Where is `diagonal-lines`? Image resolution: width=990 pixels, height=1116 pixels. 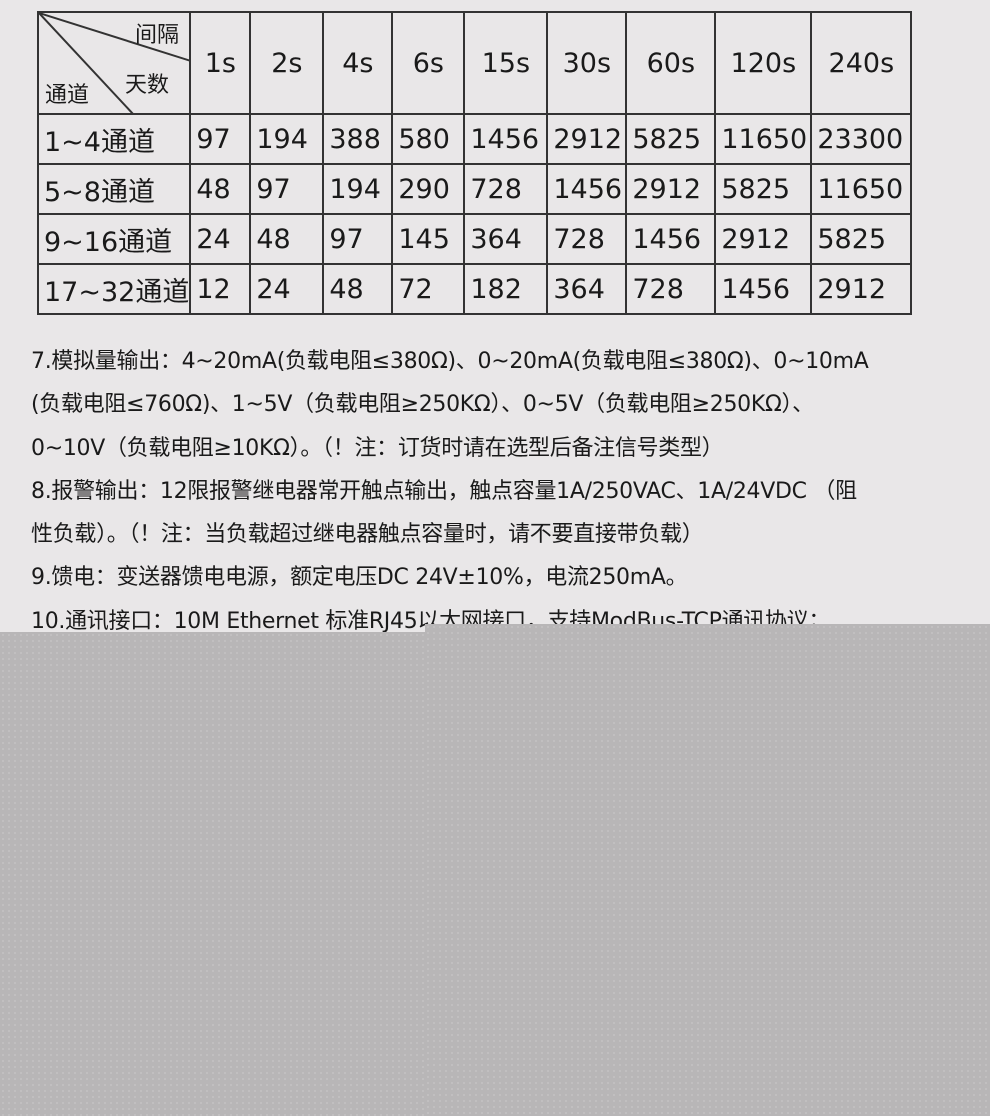 diagonal-lines is located at coordinates (114, 63).